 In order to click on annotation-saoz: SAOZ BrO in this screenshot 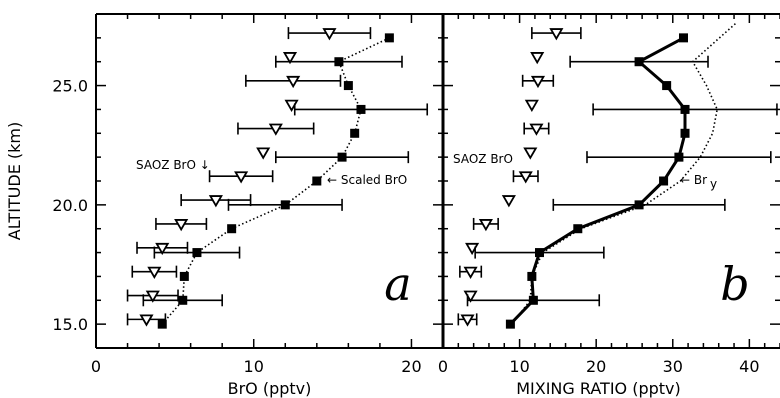, I will do `click(483, 159)`.